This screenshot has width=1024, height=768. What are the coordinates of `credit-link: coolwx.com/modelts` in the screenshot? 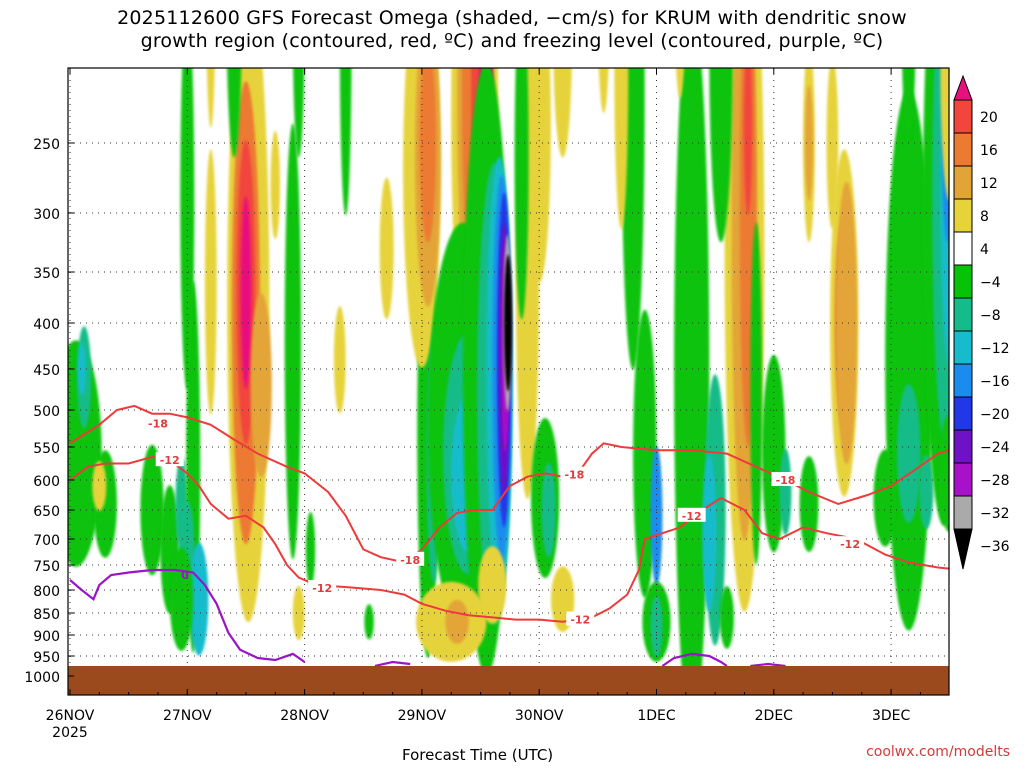 It's located at (938, 752).